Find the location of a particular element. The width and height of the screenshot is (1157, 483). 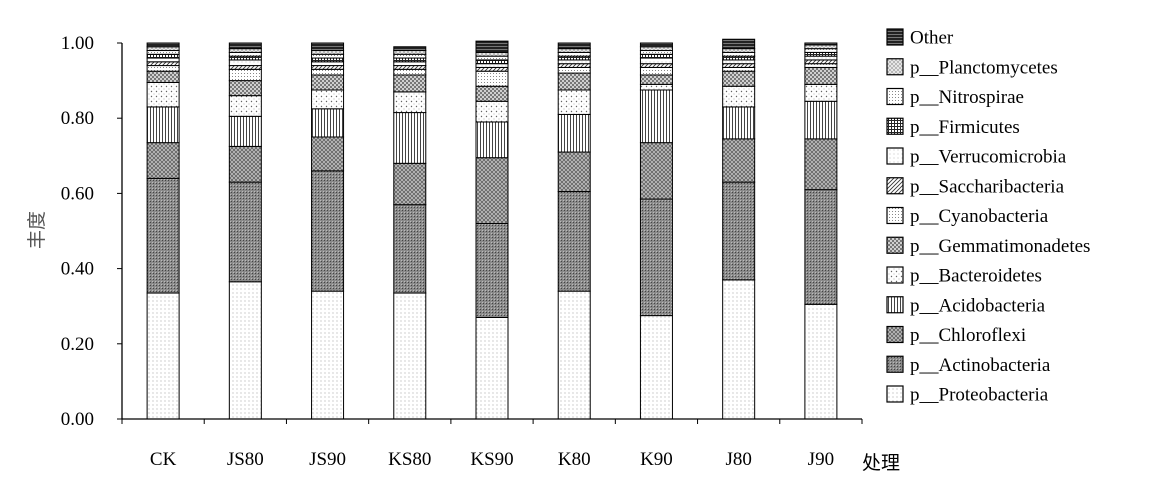

legend-item: p__Cyanobacteria is located at coordinates (967, 216).